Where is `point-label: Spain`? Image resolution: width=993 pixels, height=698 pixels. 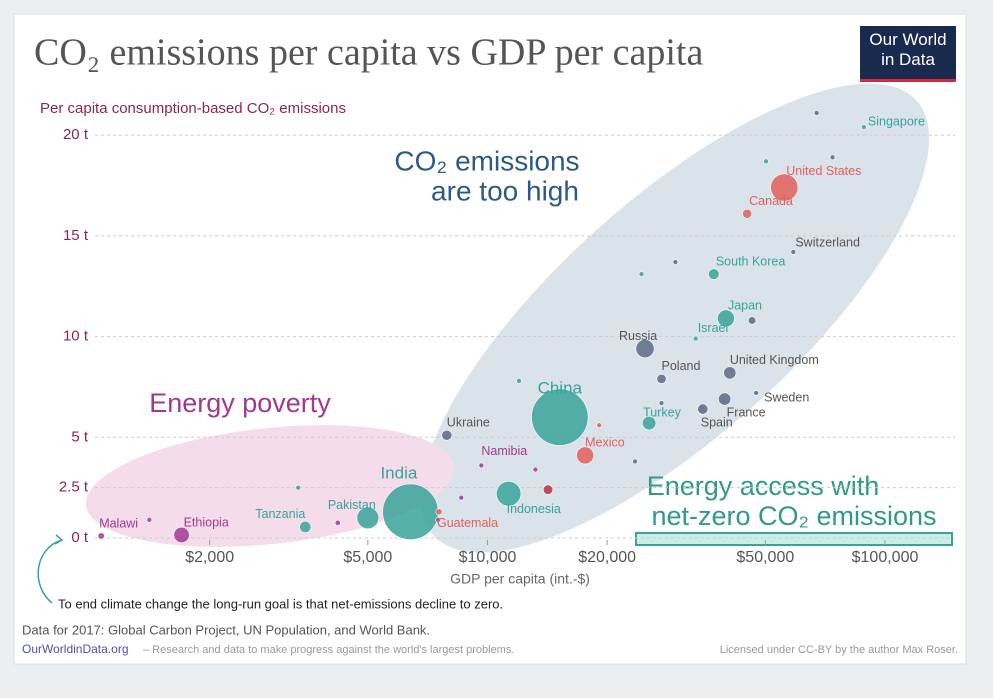 point-label: Spain is located at coordinates (717, 422).